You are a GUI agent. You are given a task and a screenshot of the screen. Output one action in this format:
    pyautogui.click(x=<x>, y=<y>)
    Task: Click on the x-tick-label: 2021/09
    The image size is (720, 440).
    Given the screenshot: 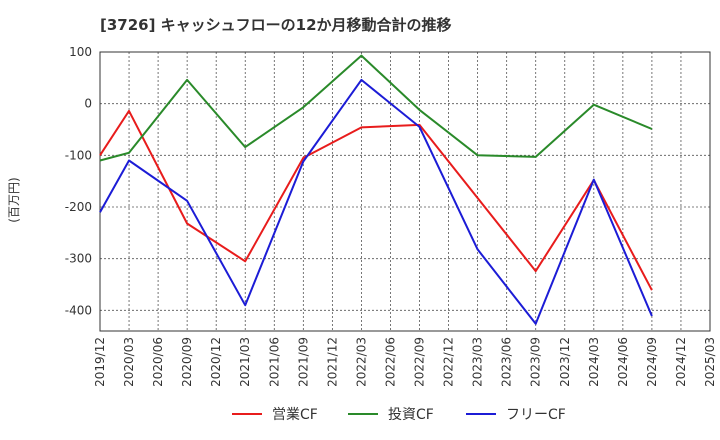 What is the action you would take?
    pyautogui.click(x=303, y=362)
    